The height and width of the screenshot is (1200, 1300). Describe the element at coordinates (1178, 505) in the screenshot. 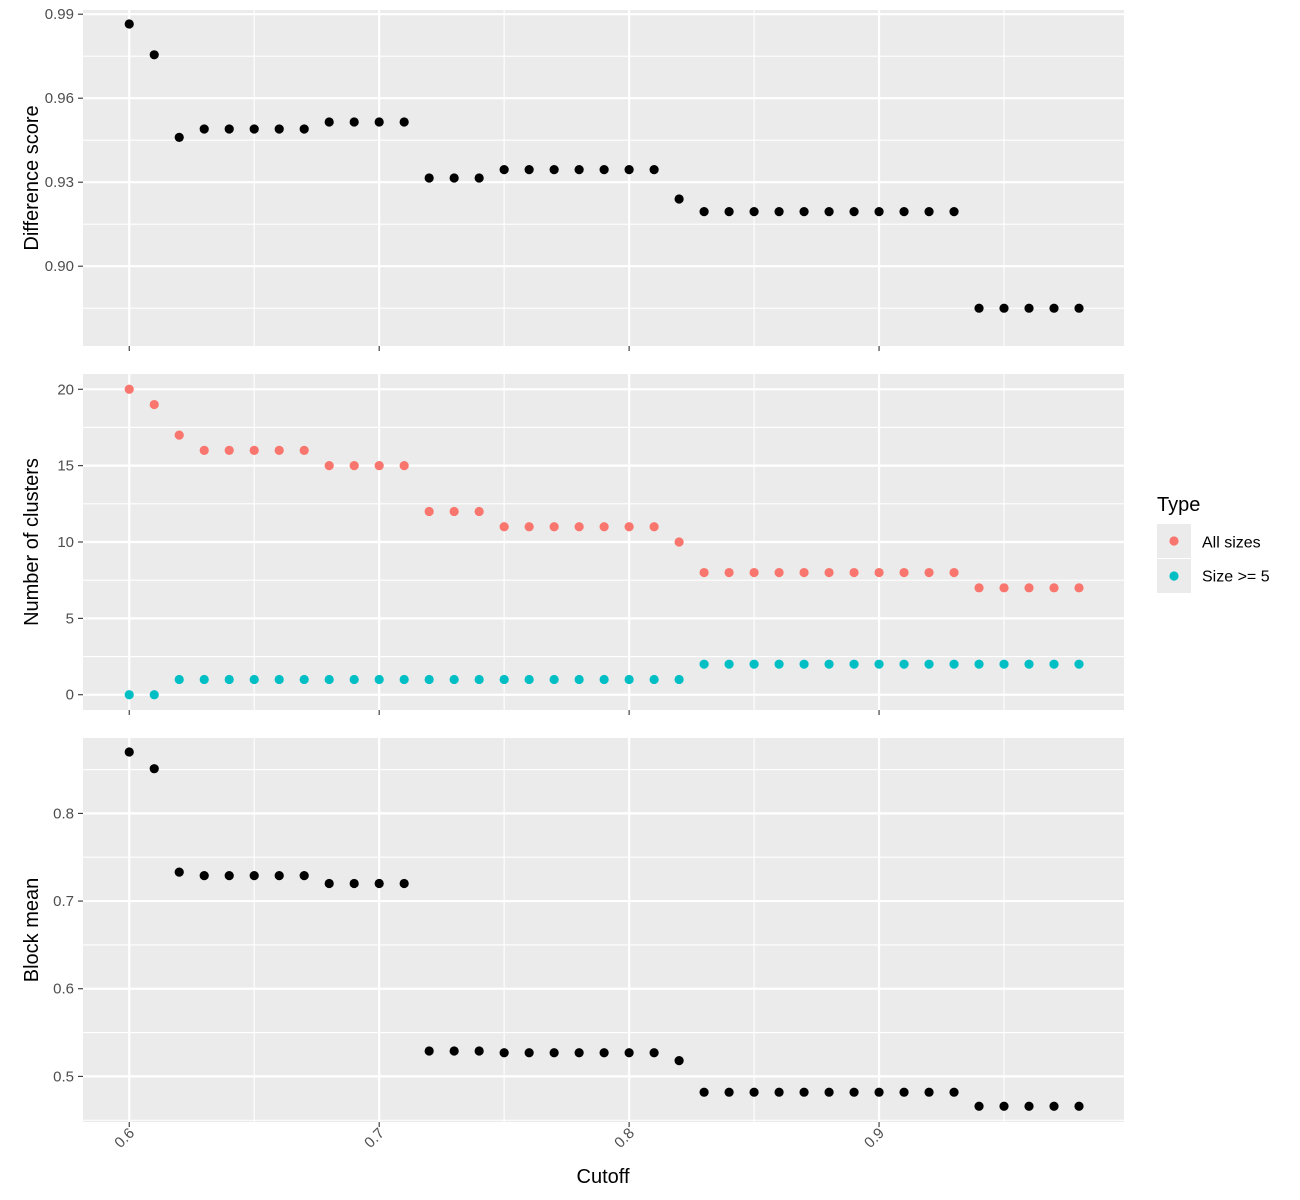

I see `legend-title: Type` at that location.